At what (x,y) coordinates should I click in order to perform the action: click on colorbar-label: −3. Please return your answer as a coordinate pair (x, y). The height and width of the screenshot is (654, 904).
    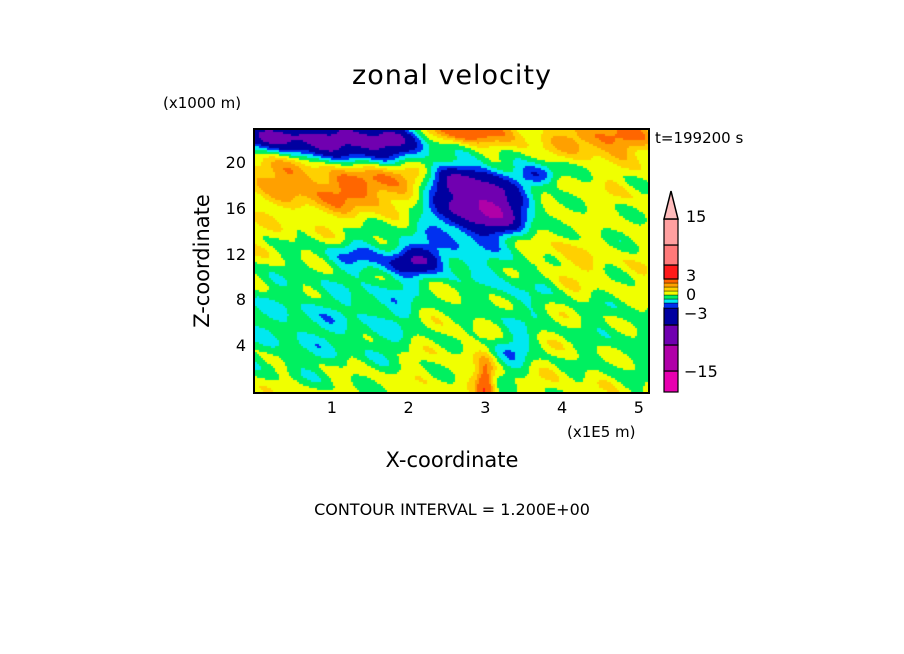
    Looking at the image, I should click on (696, 313).